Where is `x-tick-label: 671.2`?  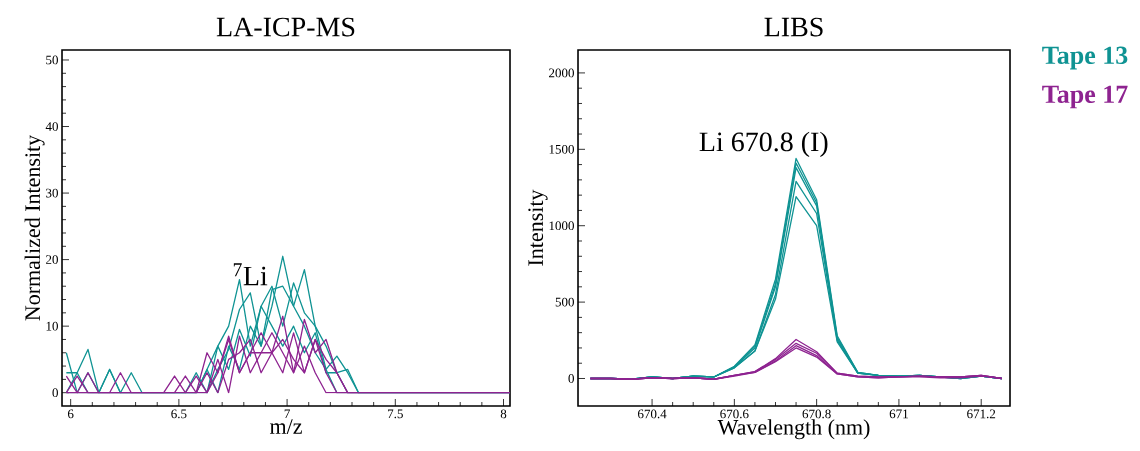 x-tick-label: 671.2 is located at coordinates (981, 414).